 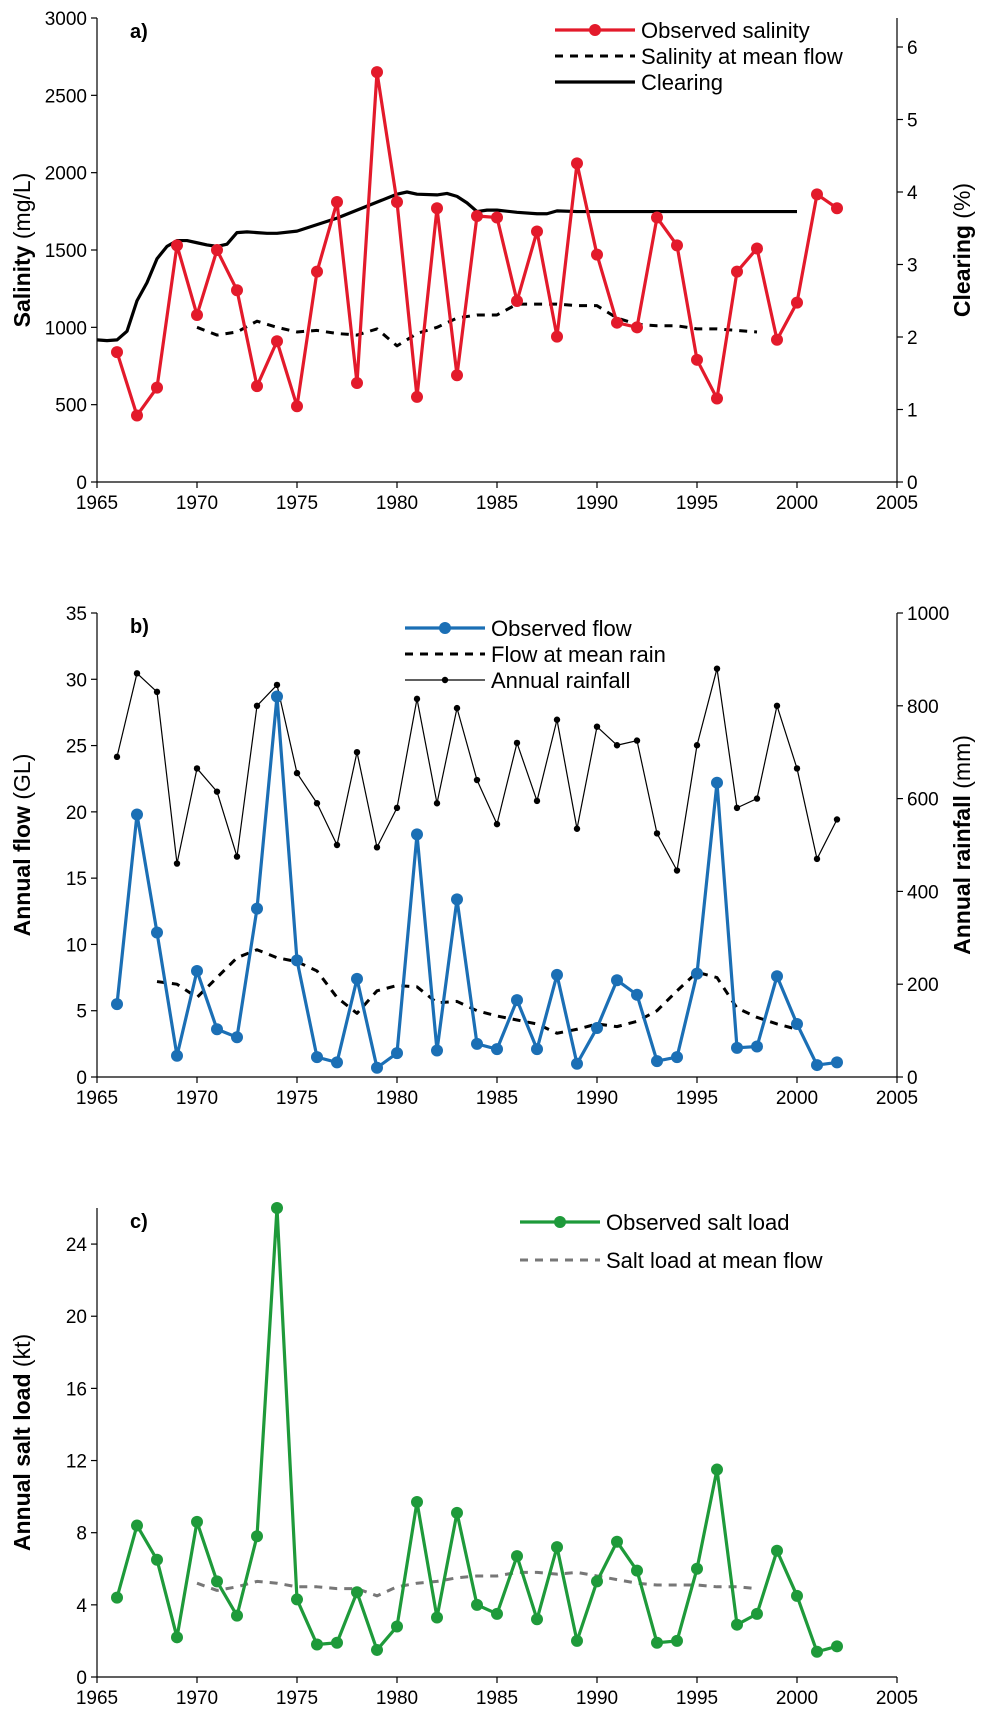 I want to click on y-left-tick-label: 16, so click(x=76, y=1389).